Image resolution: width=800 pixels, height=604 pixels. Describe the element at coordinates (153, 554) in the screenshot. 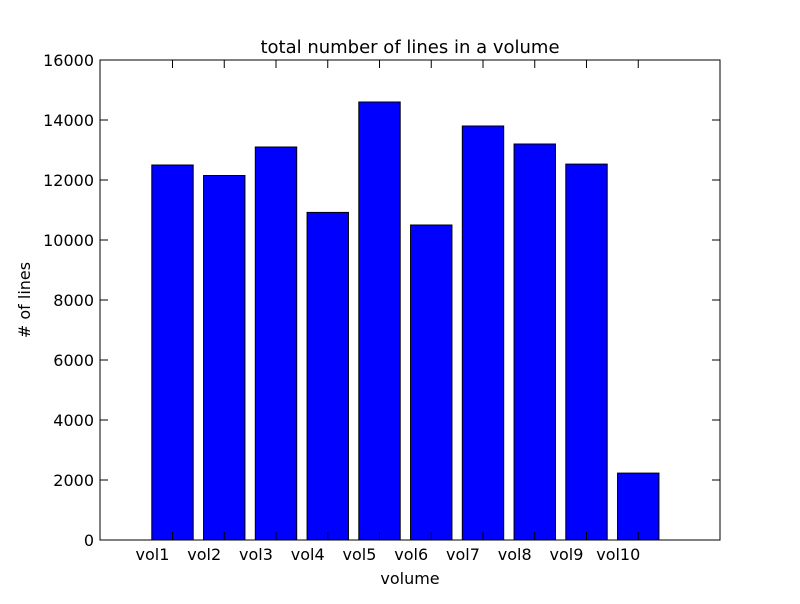

I see `x-tick-label-vol1: vol1` at that location.